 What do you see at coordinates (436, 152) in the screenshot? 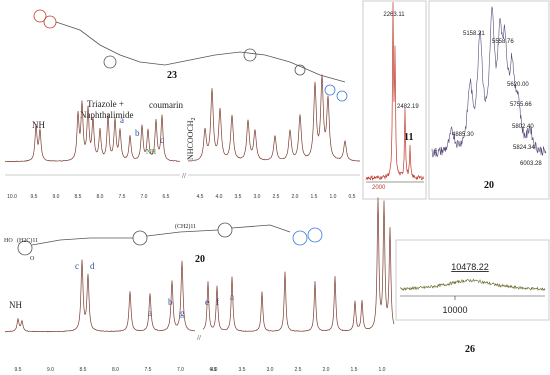
I see `axis-label: 6` at bounding box center [436, 152].